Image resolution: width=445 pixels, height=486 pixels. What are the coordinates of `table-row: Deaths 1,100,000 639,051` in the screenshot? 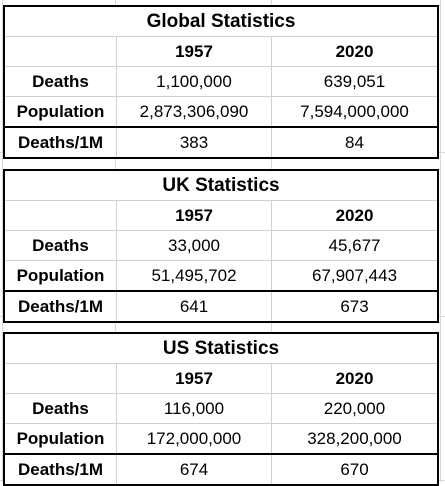 It's located at (221, 81).